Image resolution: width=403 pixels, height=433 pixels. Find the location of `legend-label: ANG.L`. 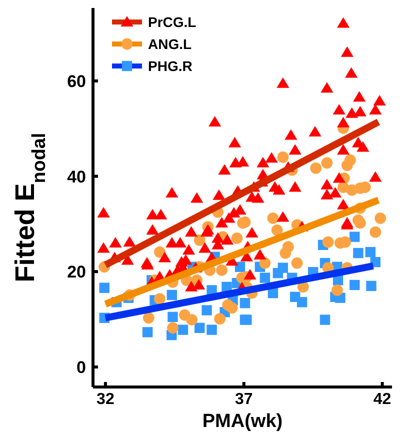

legend-label: ANG.L is located at coordinates (170, 44).